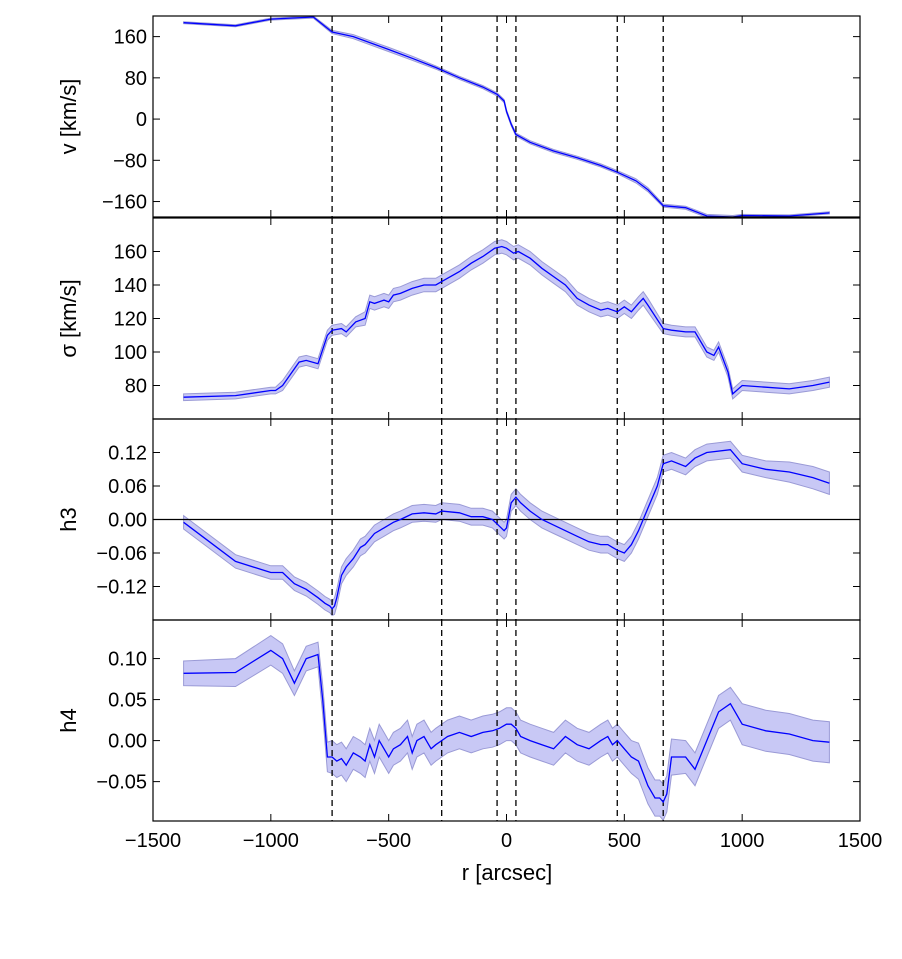 The height and width of the screenshot is (959, 902). Describe the element at coordinates (124, 203) in the screenshot. I see `panel-v-ytick-label: −160` at that location.